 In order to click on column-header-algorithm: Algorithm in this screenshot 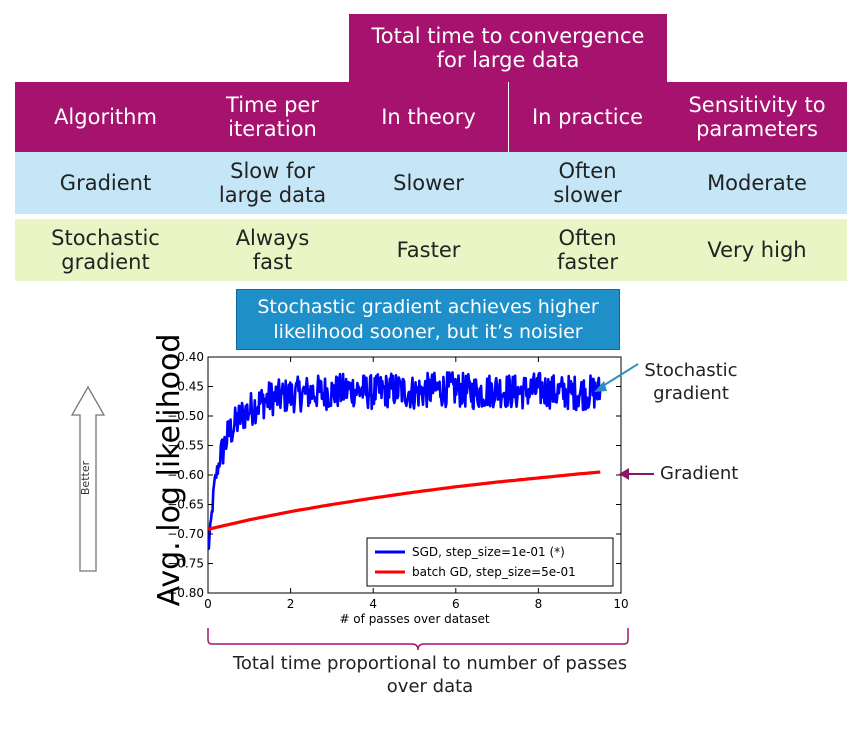, I will do `click(105, 117)`.